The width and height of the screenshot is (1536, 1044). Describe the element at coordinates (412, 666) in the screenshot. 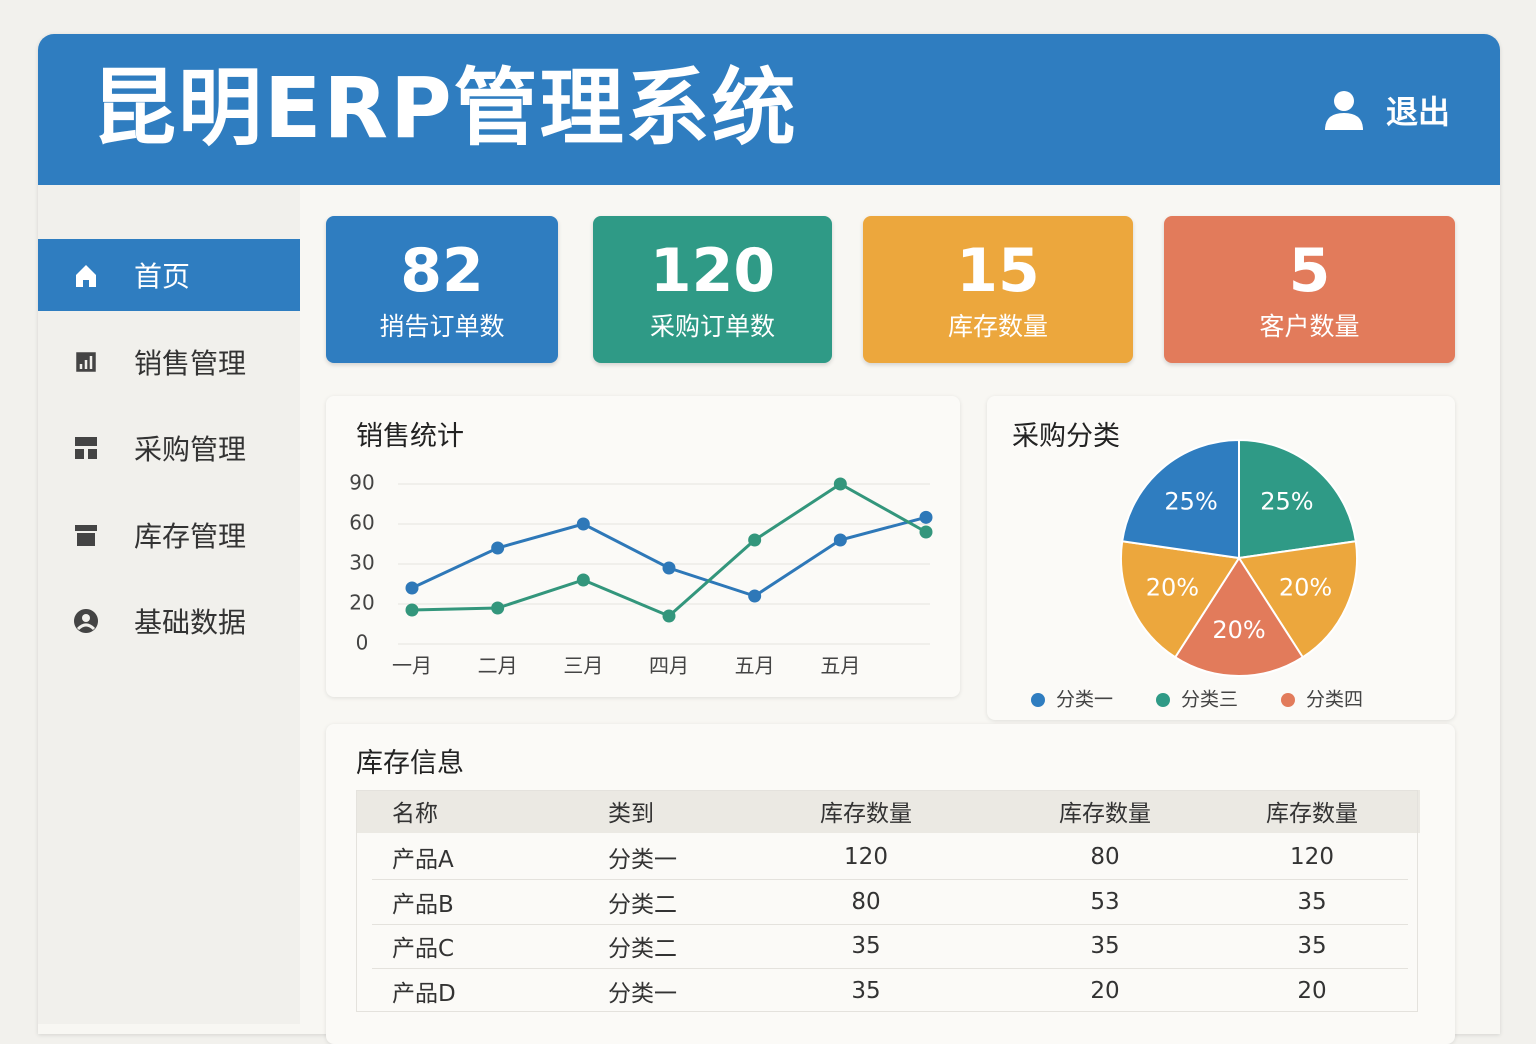

I see `x-tick-label: 一月` at that location.